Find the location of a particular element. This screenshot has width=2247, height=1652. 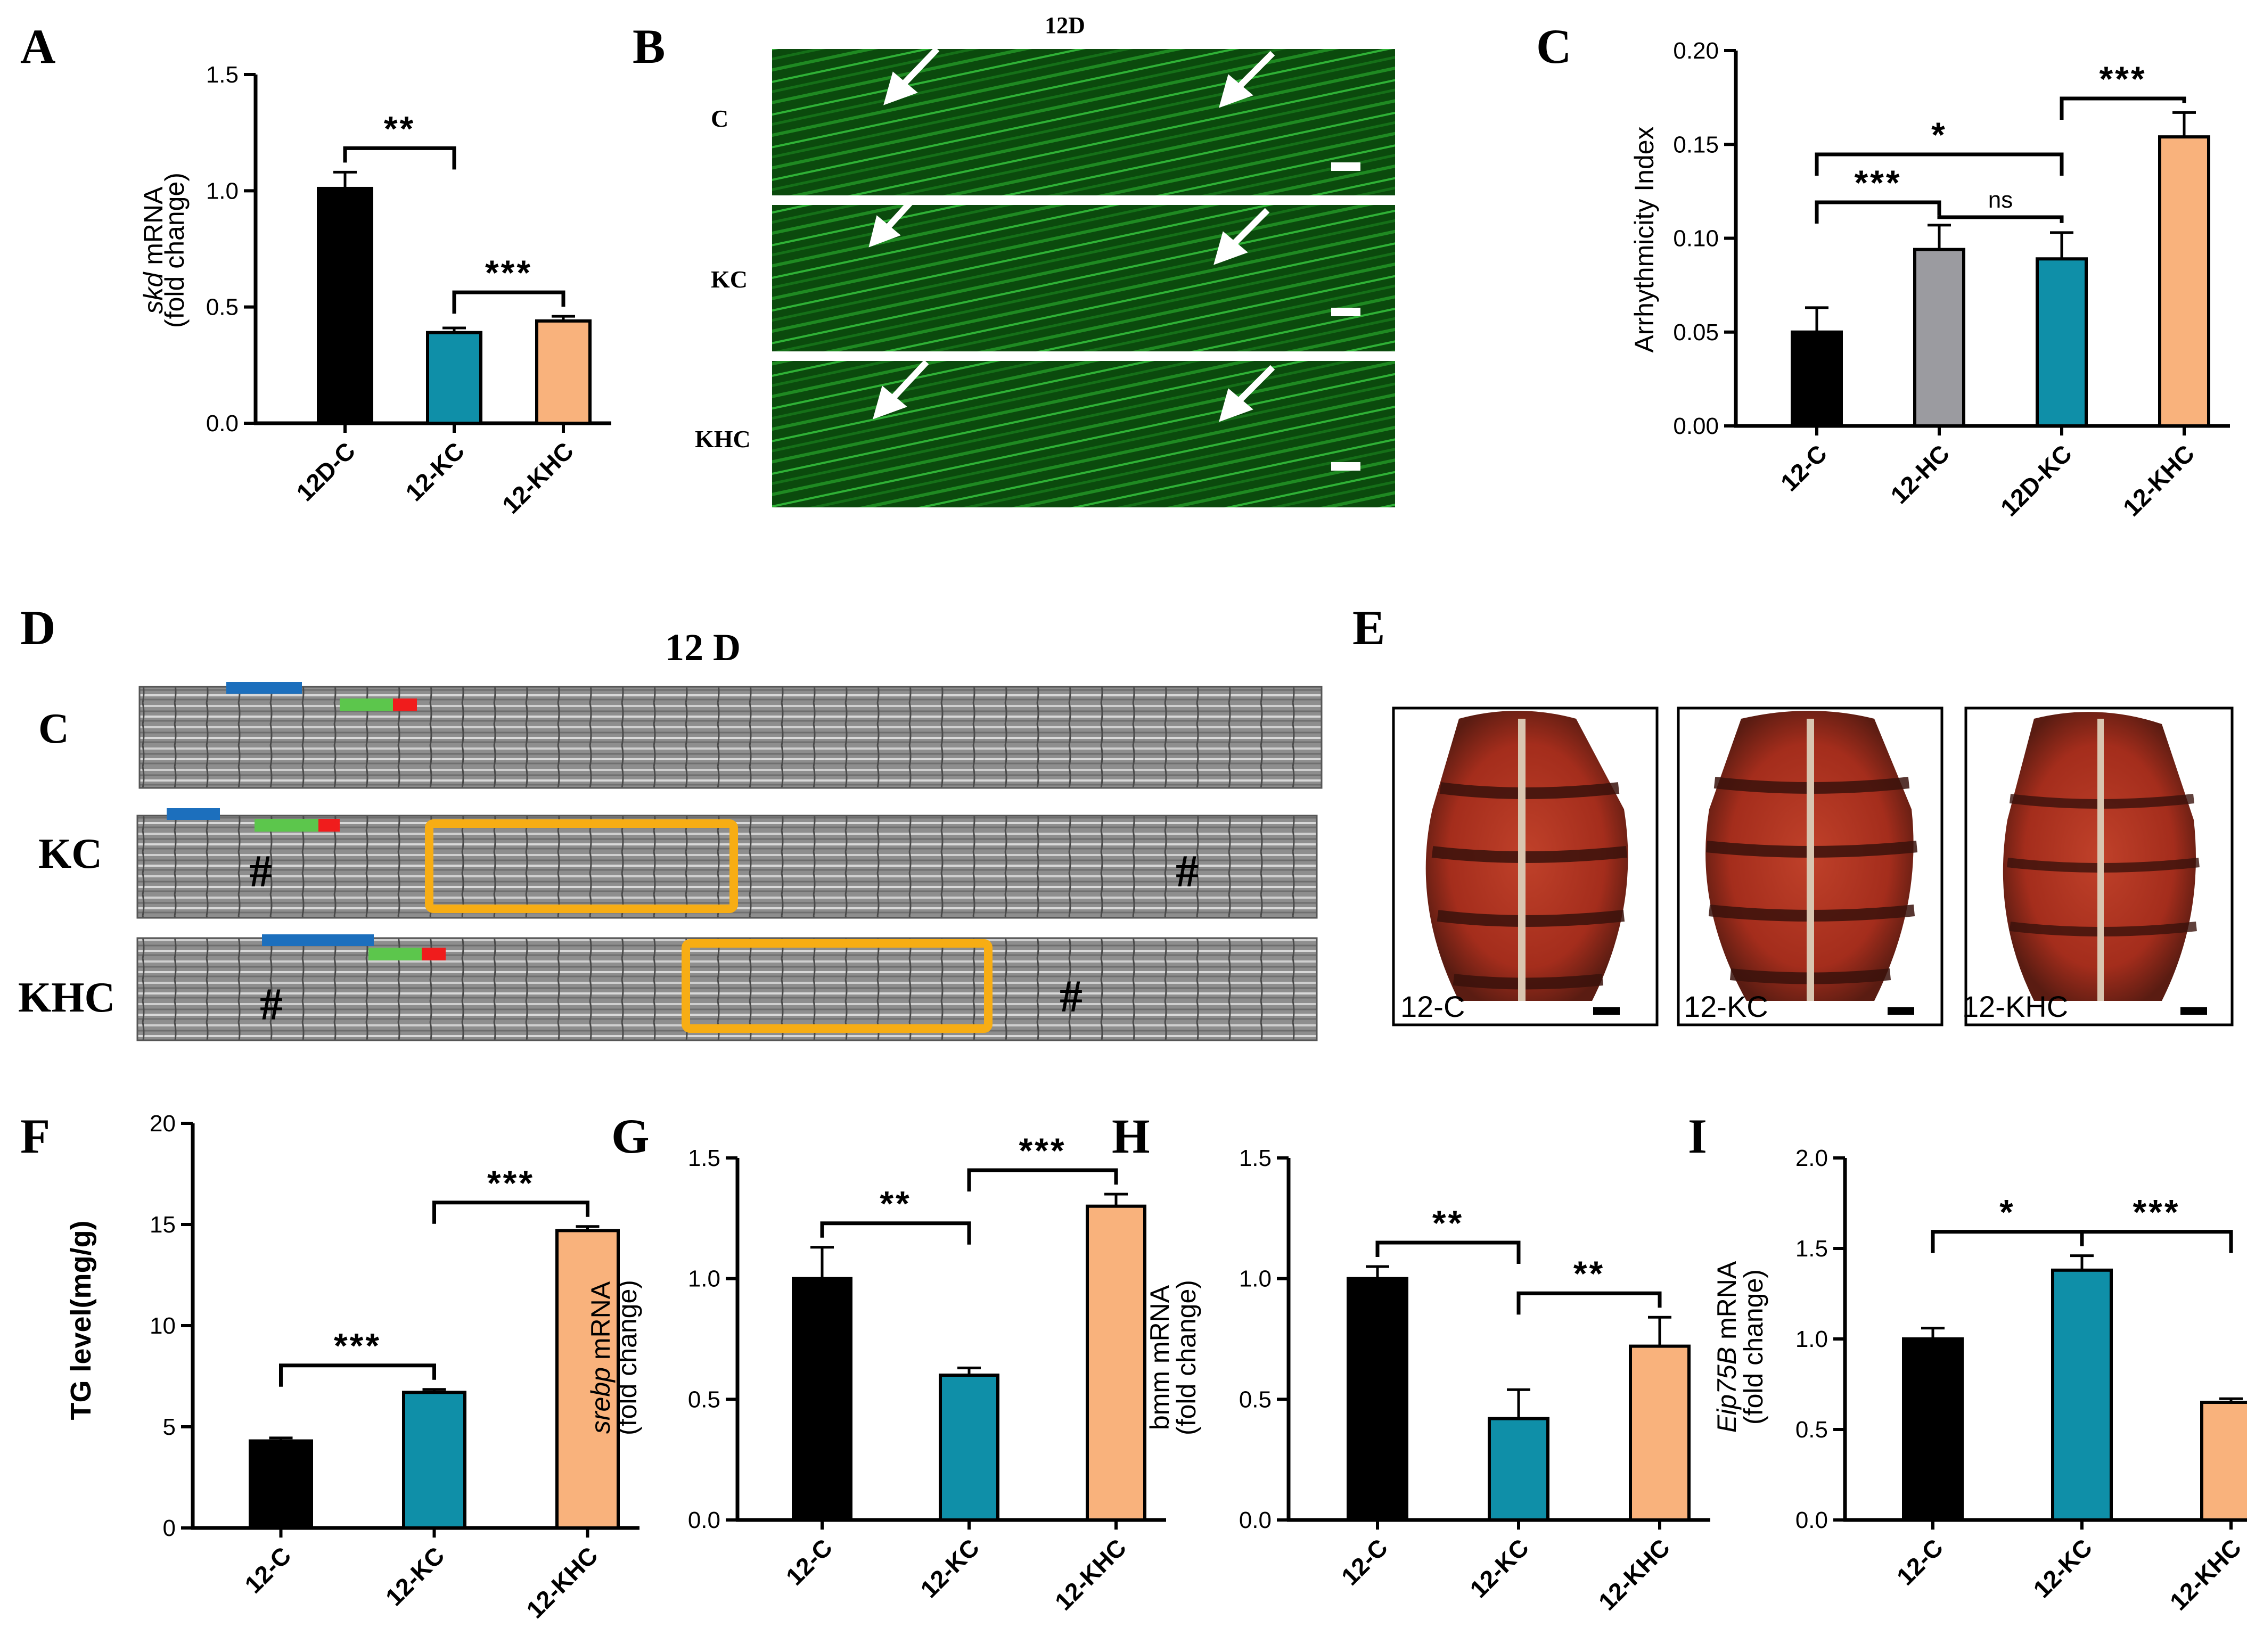

y-tick-label: 0.00 is located at coordinates (1696, 426).